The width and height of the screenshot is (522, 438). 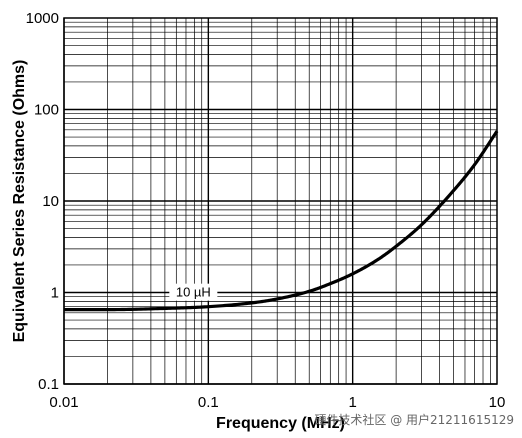 What do you see at coordinates (63, 402) in the screenshot?
I see `x-tick-label: 0.01` at bounding box center [63, 402].